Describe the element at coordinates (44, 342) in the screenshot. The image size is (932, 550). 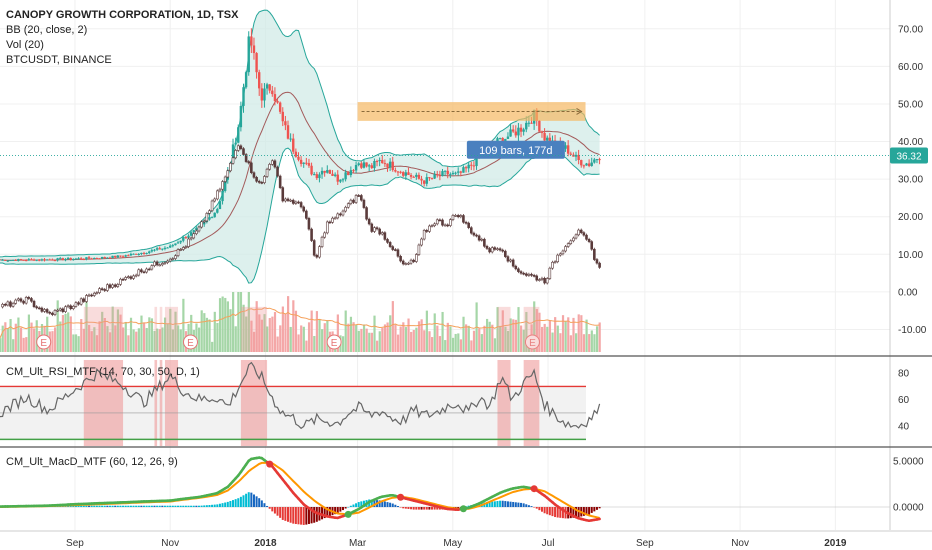
I see `earnings-marker` at that location.